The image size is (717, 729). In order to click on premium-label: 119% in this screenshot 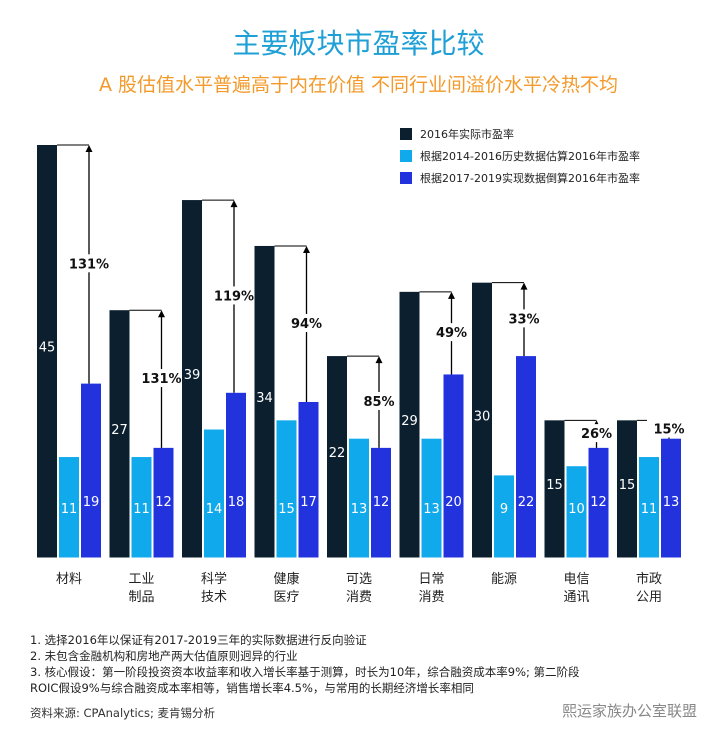, I will do `click(234, 296)`.